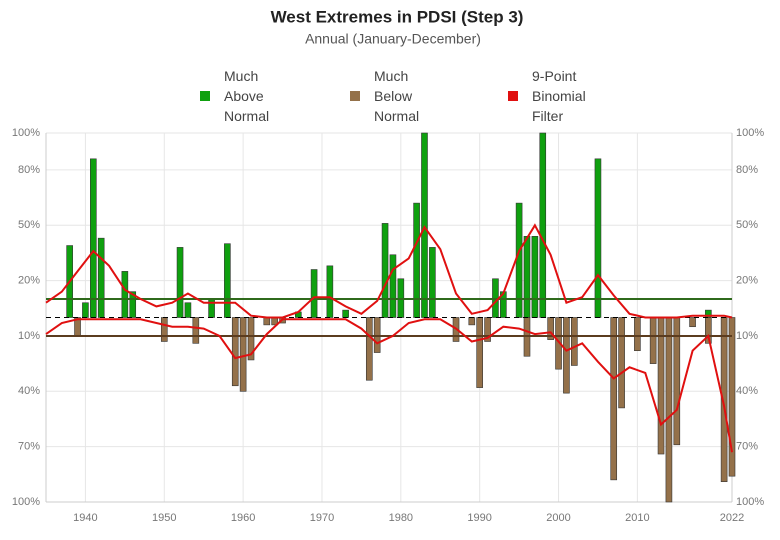 This screenshot has width=780, height=540. I want to click on legend-item: 9-Point Binomial Filter, so click(553, 96).